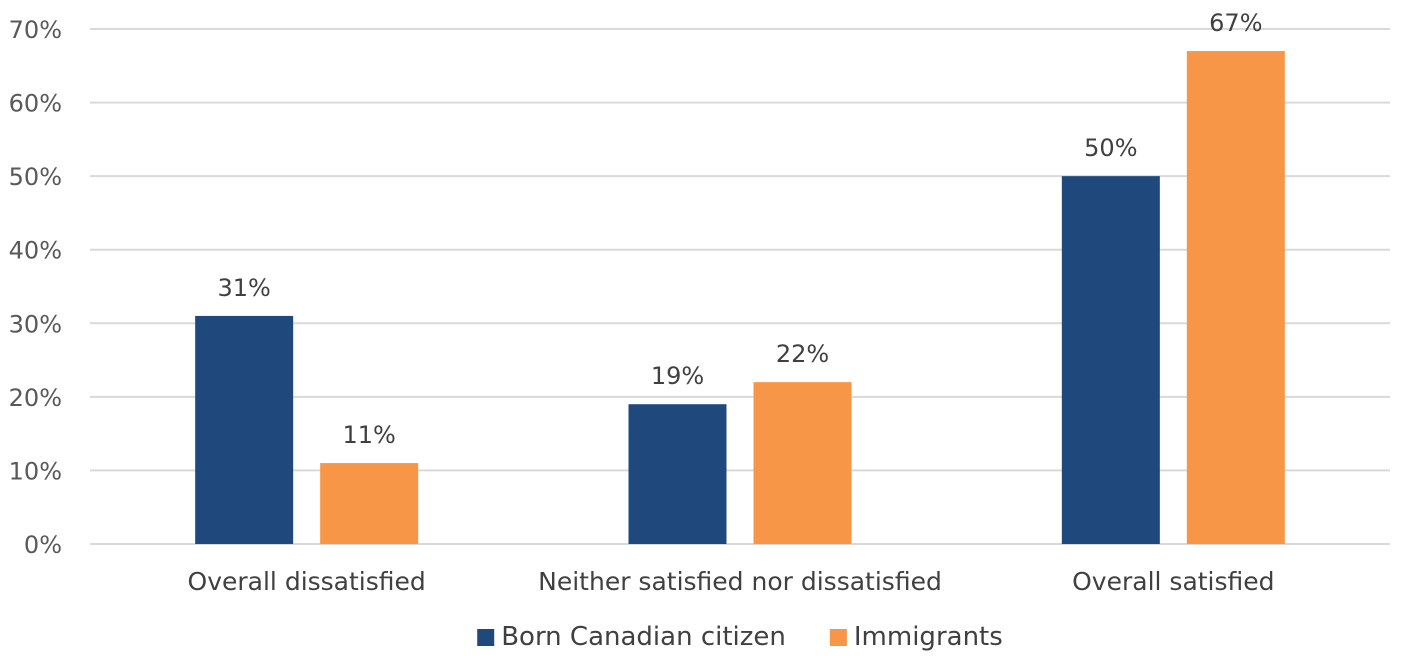  What do you see at coordinates (35, 30) in the screenshot?
I see `y-tick-label: 70%` at bounding box center [35, 30].